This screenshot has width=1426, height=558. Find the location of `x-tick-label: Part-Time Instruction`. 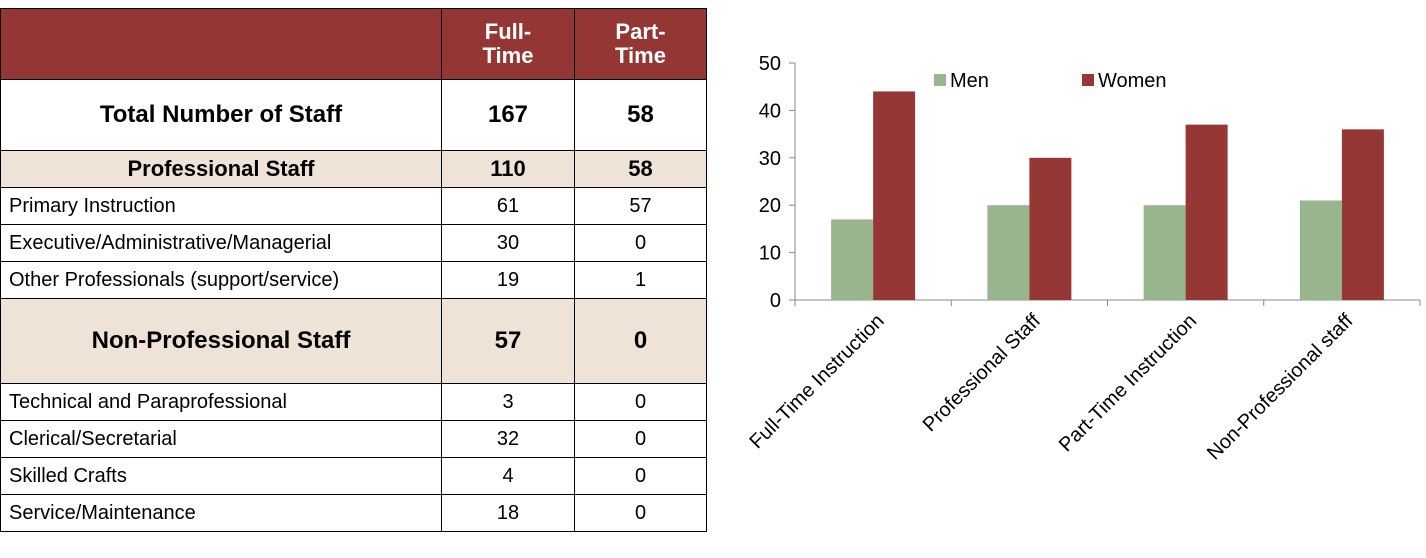

x-tick-label: Part-Time Instruction is located at coordinates (1128, 383).